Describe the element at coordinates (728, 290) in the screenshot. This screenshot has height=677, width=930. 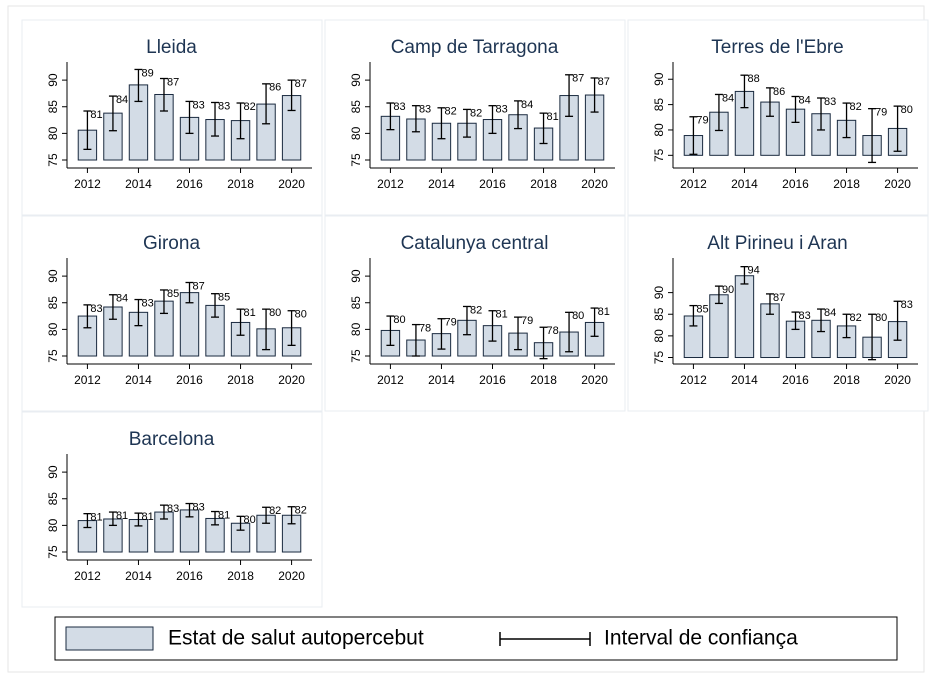
I see `value-label: 90` at that location.